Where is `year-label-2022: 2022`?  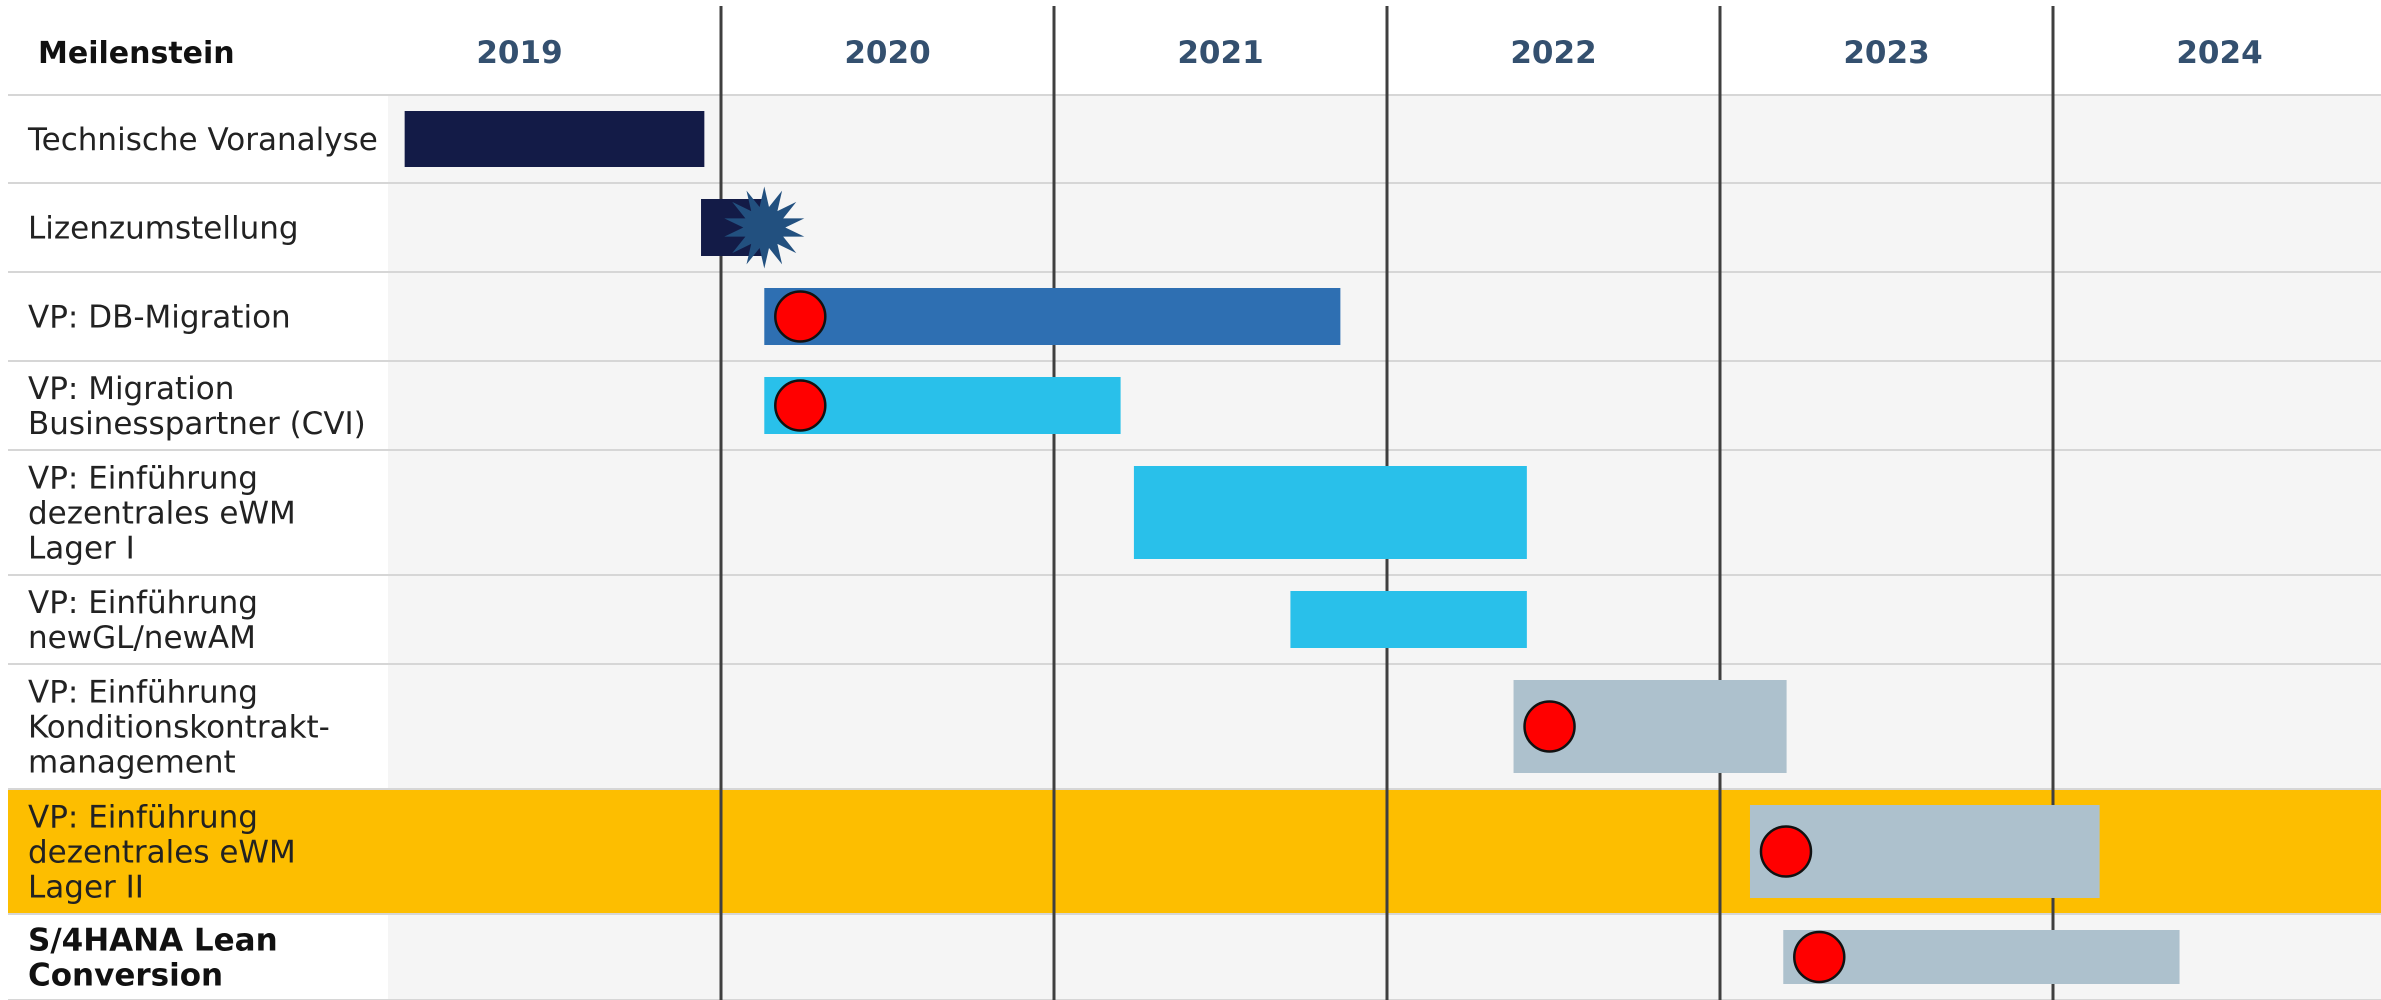
year-label-2022: 2022 is located at coordinates (1553, 53).